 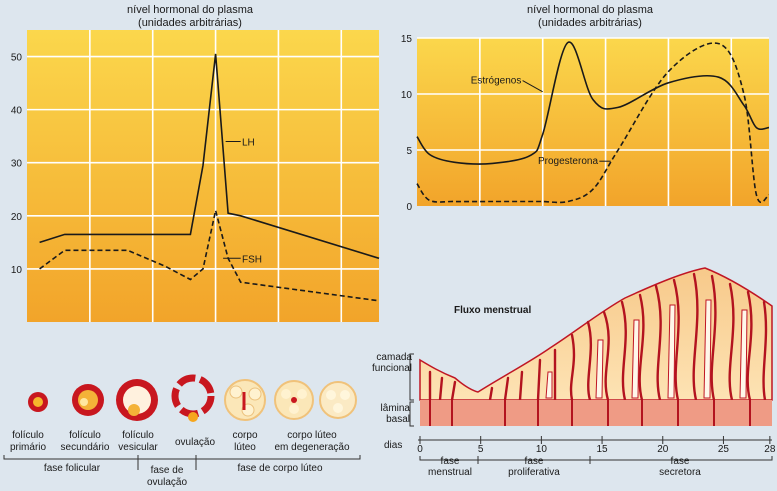 I want to click on follicle-illustrations, so click(x=192, y=398).